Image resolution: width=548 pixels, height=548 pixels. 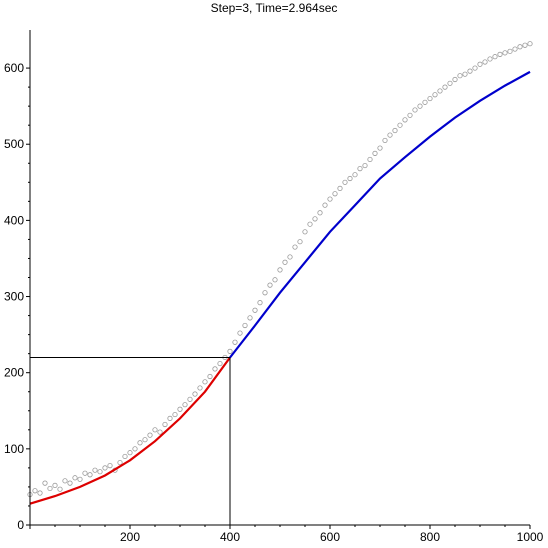 What do you see at coordinates (20, 525) in the screenshot?
I see `y-tick-label: 0` at bounding box center [20, 525].